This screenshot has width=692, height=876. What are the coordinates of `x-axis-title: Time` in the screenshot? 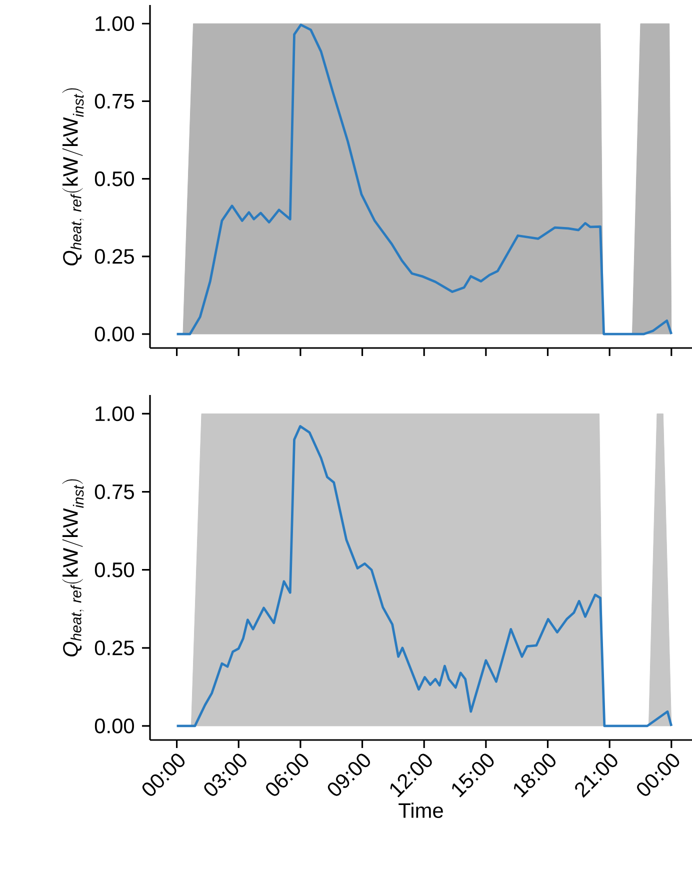 It's located at (420, 810).